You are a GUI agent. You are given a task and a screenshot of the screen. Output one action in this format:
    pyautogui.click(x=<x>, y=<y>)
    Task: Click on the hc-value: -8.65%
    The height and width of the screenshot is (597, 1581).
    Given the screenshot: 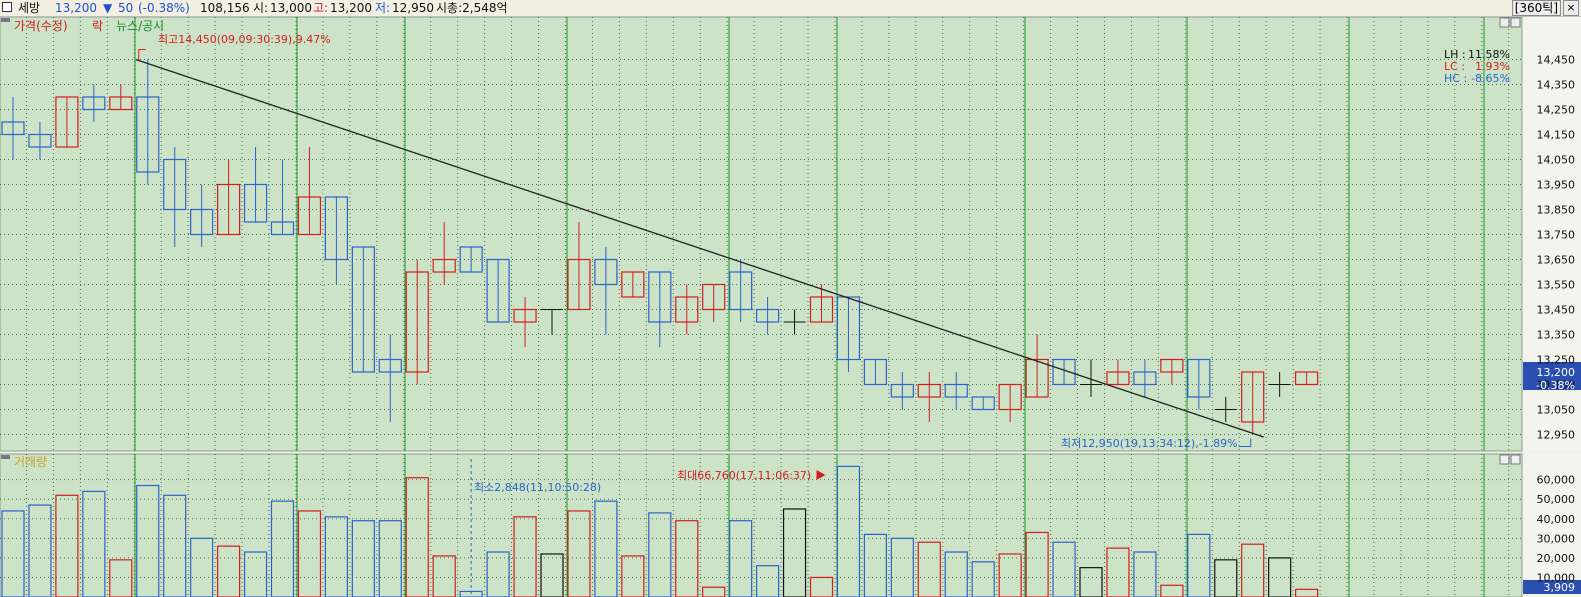 What is the action you would take?
    pyautogui.click(x=1490, y=78)
    